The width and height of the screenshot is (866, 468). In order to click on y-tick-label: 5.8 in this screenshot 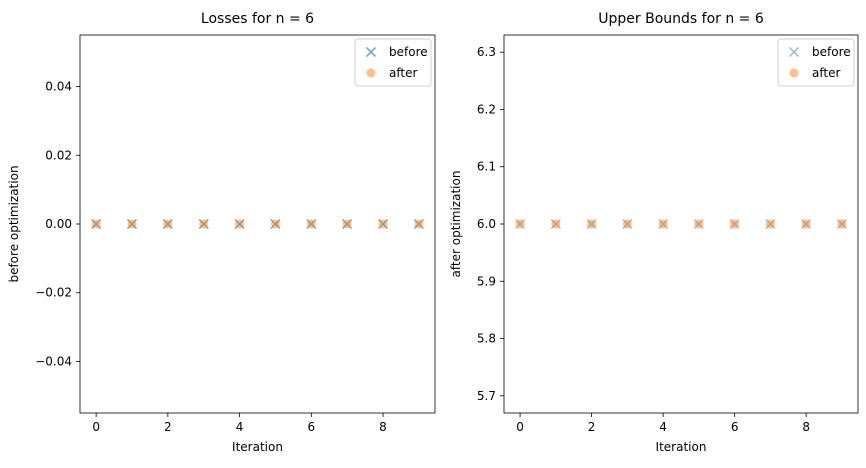, I will do `click(486, 339)`.